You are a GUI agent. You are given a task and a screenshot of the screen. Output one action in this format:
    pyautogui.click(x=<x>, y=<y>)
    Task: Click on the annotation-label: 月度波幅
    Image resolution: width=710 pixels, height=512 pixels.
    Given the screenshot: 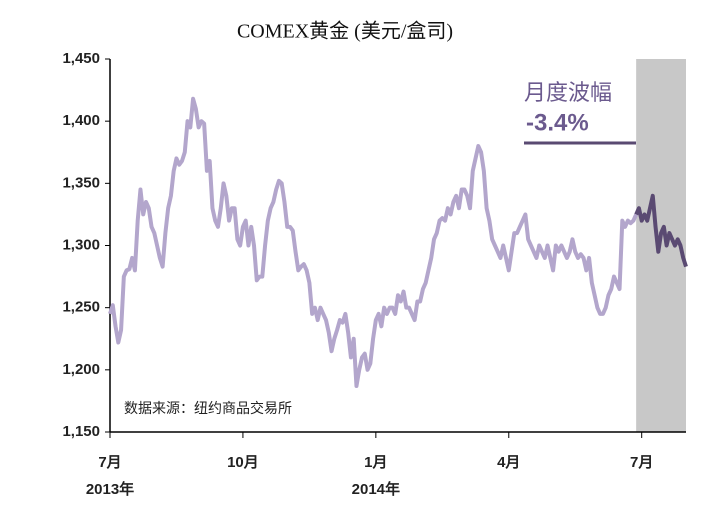 What is the action you would take?
    pyautogui.click(x=568, y=93)
    